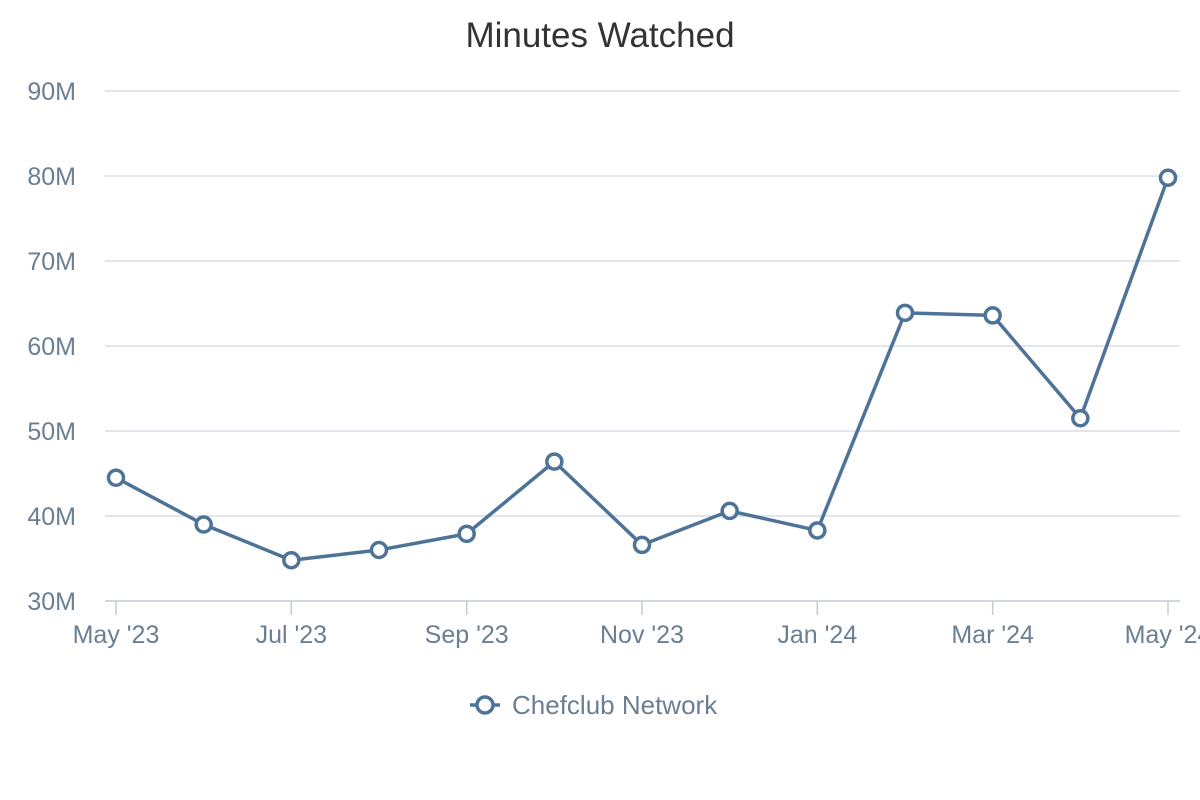 The height and width of the screenshot is (800, 1200). What do you see at coordinates (51, 262) in the screenshot?
I see `y-tick-label: 70M` at bounding box center [51, 262].